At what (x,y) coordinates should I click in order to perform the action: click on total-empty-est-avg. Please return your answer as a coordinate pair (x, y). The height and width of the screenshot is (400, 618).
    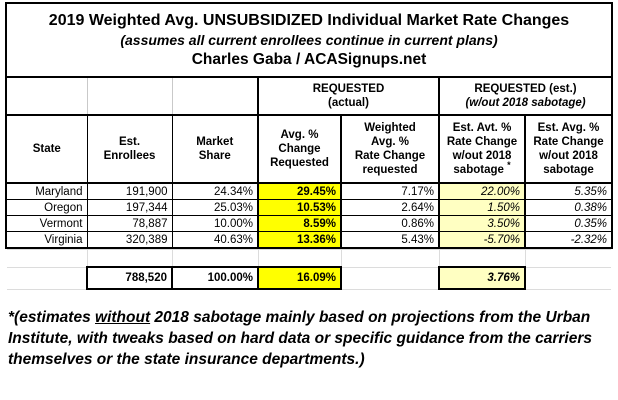
    Looking at the image, I should click on (567, 278).